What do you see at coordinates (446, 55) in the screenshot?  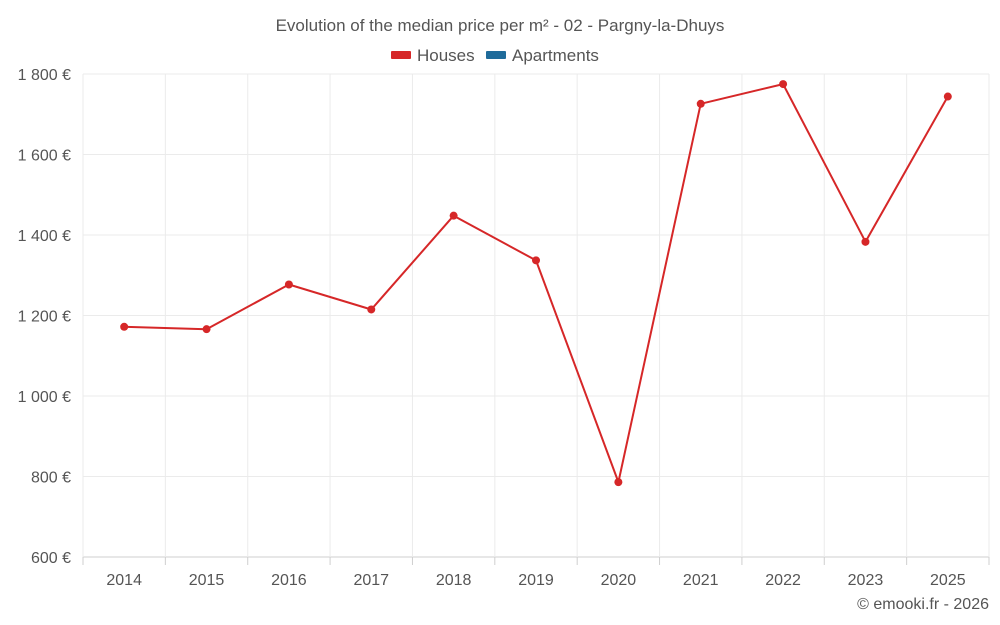 I see `legend-label-houses: Houses` at bounding box center [446, 55].